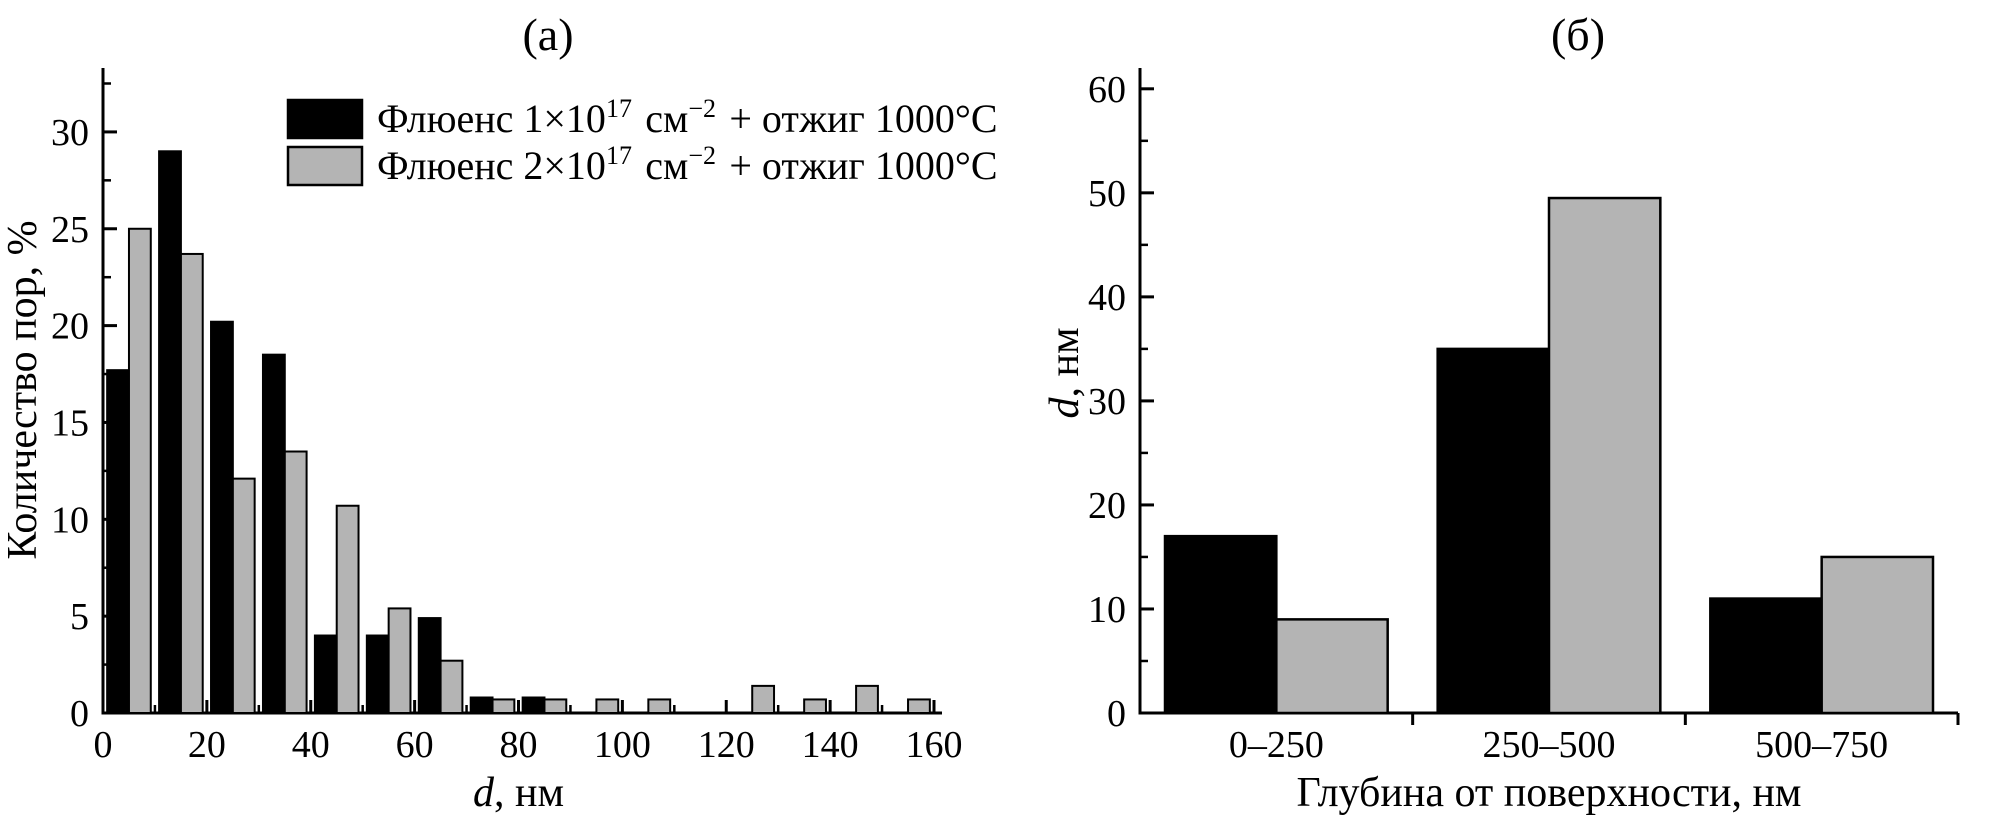  I want to click on bar-fluence1-0–250, so click(1220, 624).